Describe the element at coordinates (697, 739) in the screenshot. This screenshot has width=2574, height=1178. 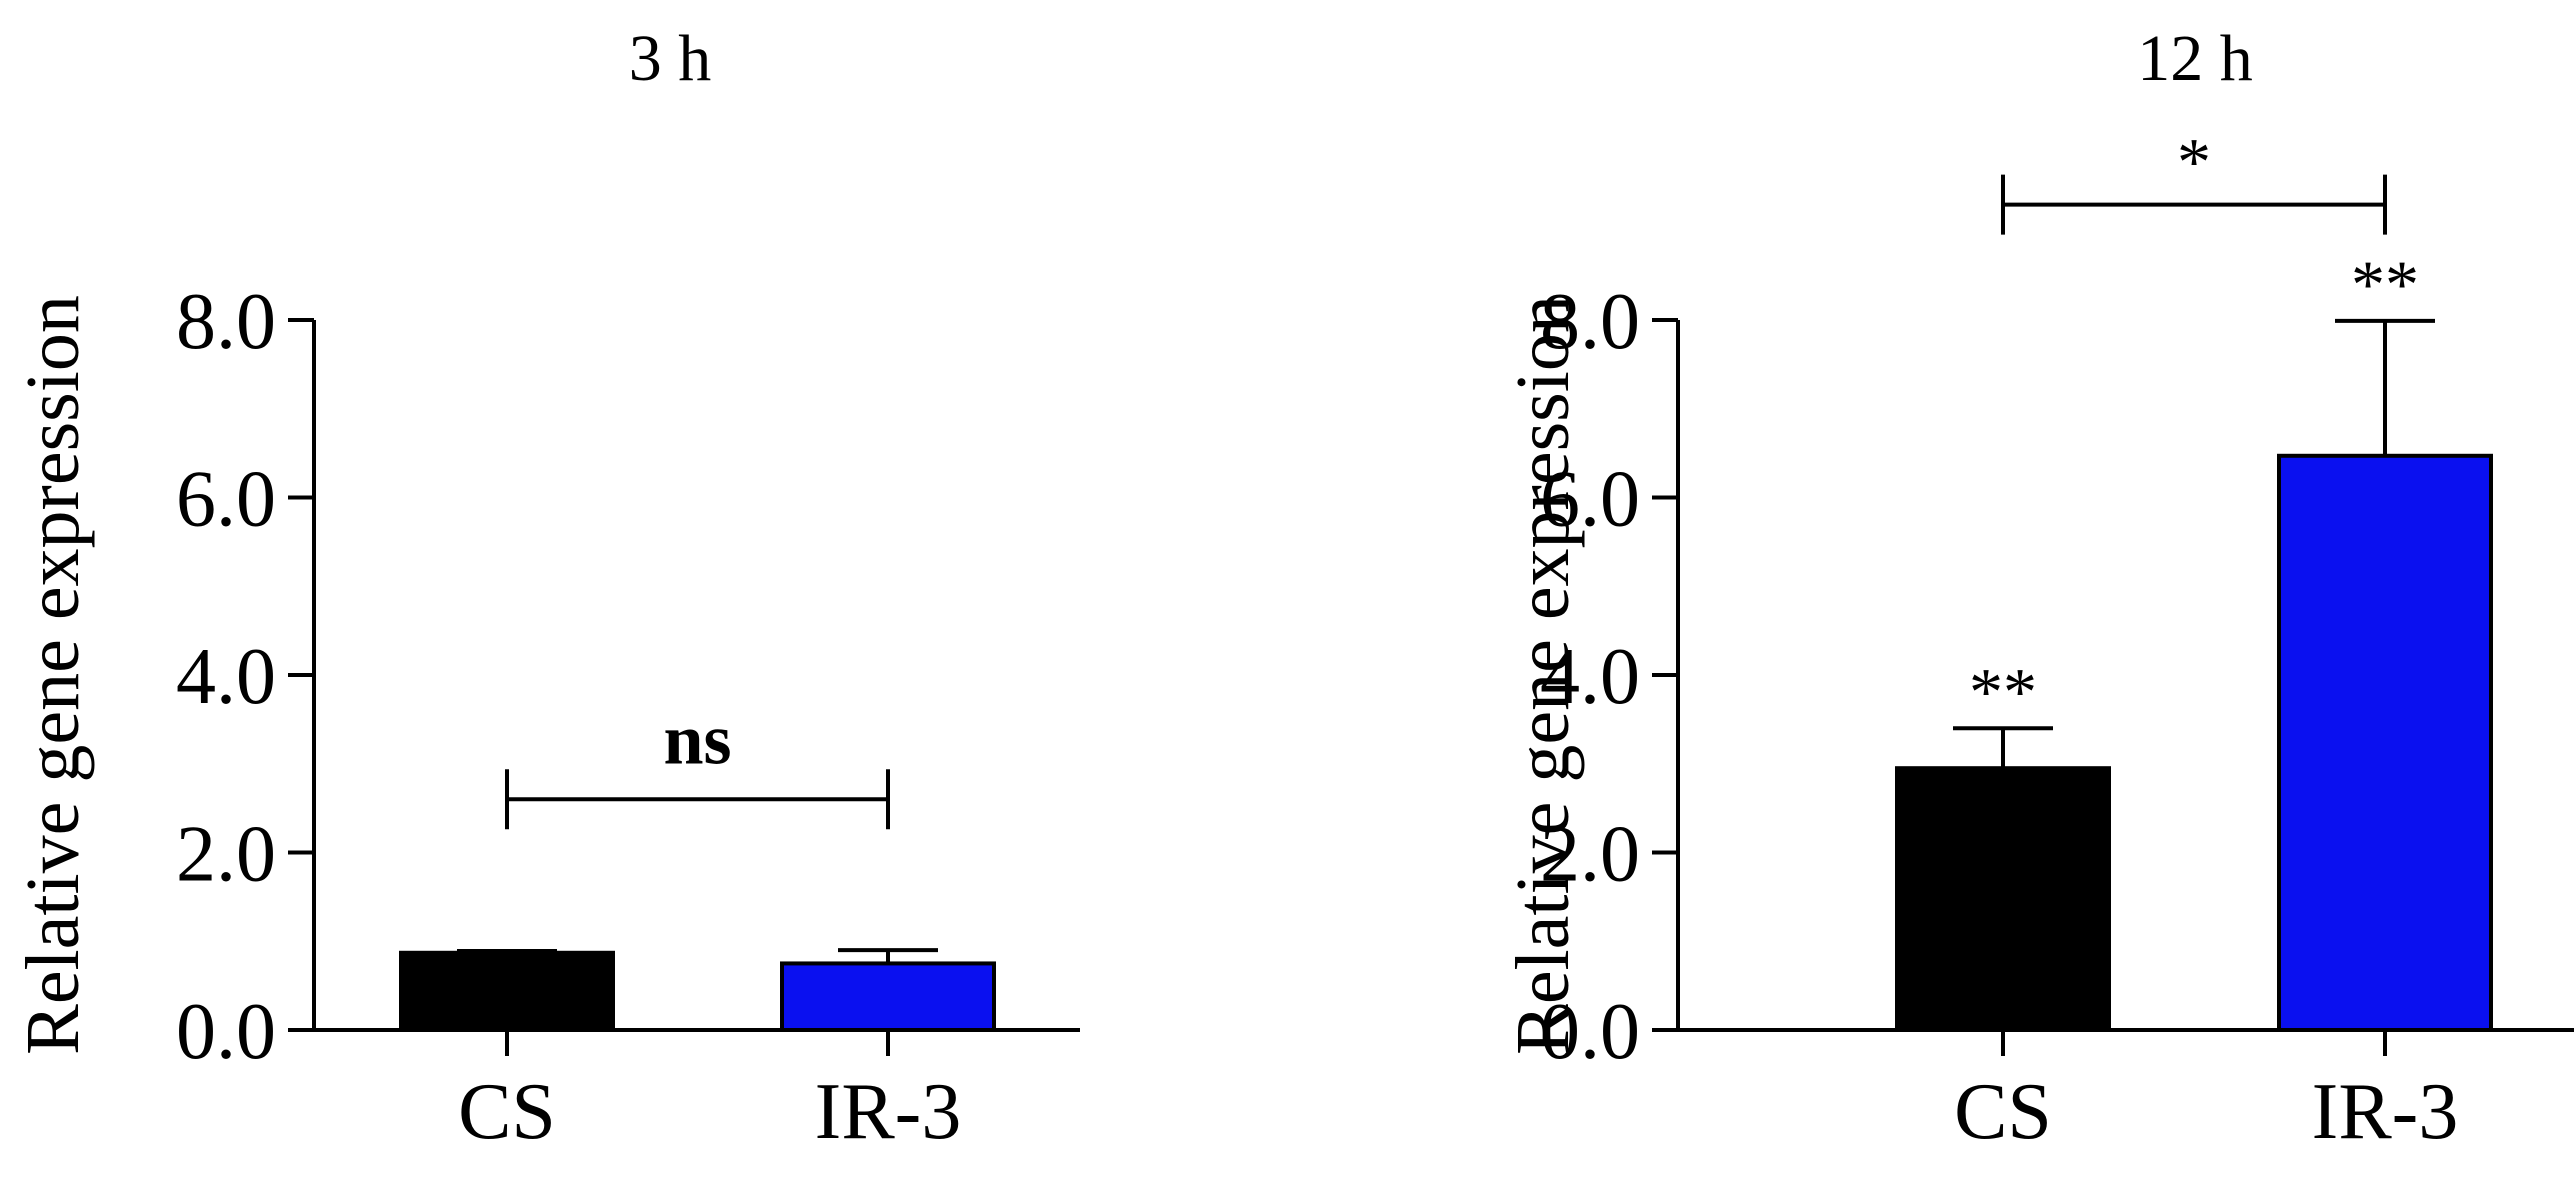
I see `comparison-label: ns` at that location.